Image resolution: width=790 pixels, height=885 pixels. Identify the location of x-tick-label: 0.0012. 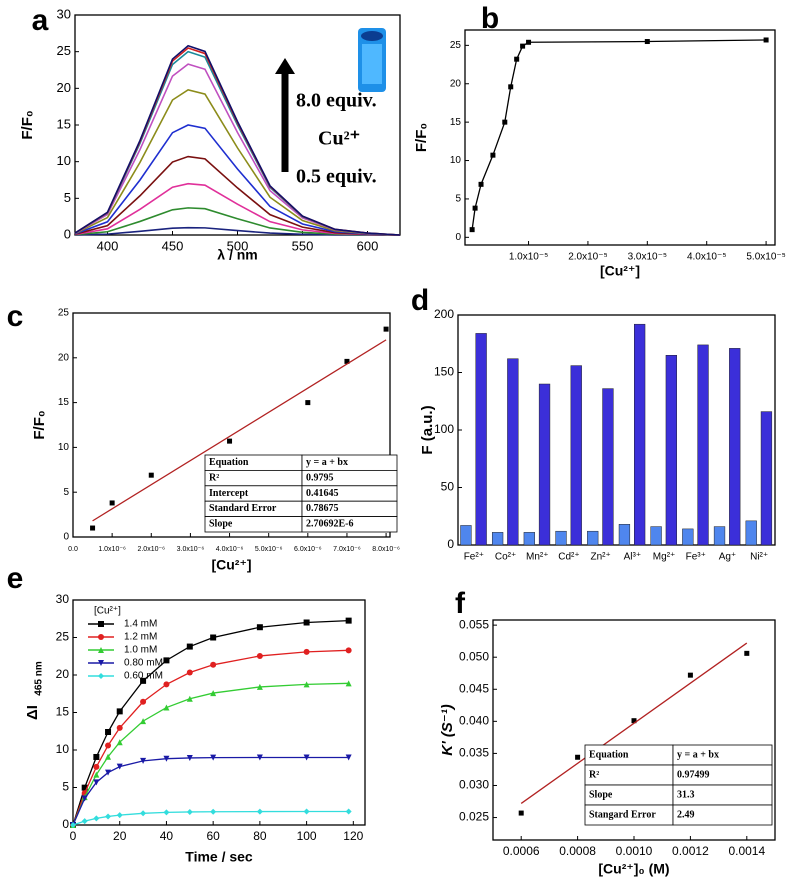
(690, 851).